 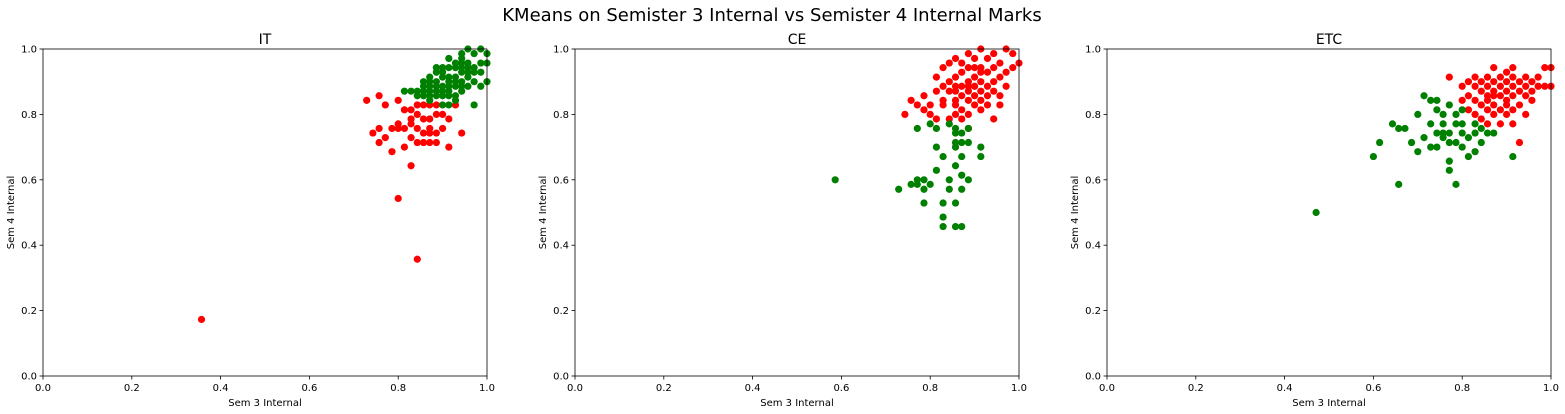 What do you see at coordinates (265, 403) in the screenshot?
I see `x-axis-label: Sem 3 Internal` at bounding box center [265, 403].